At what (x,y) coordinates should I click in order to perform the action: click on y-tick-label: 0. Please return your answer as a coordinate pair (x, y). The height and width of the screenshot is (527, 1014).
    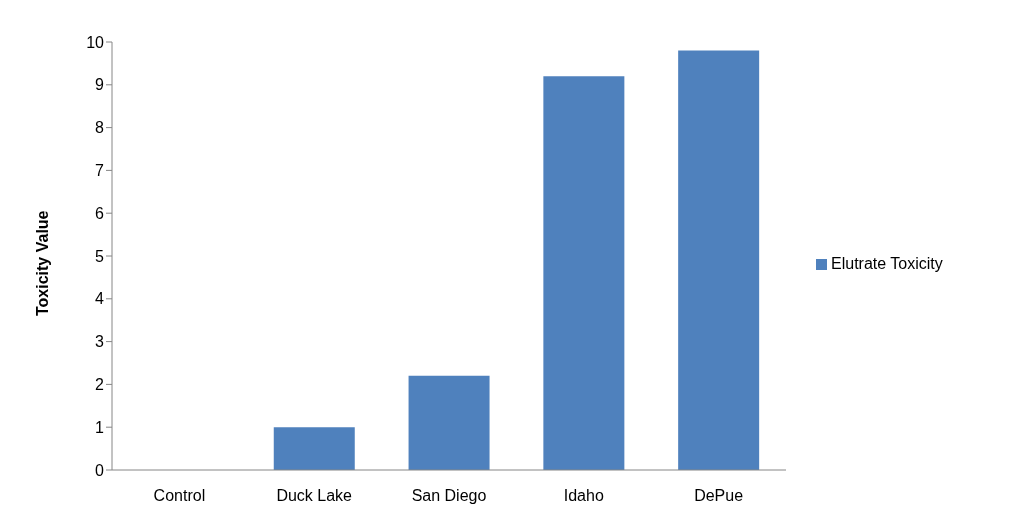
    Looking at the image, I should click on (100, 470).